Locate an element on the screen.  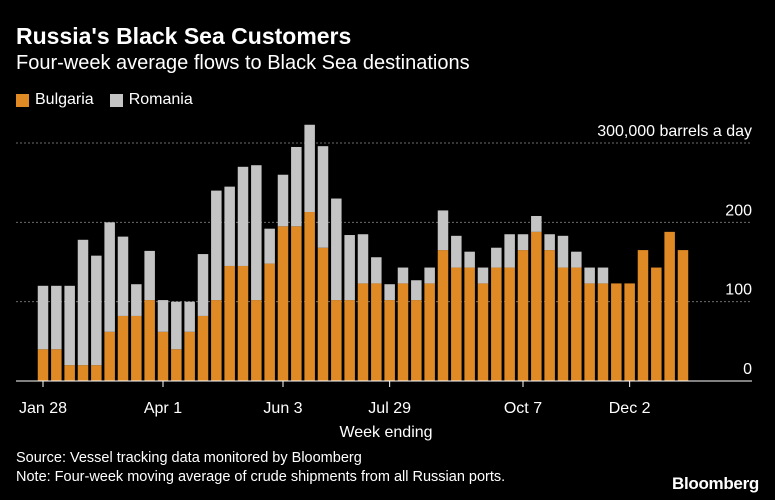
legend-swatch-romania is located at coordinates (116, 100).